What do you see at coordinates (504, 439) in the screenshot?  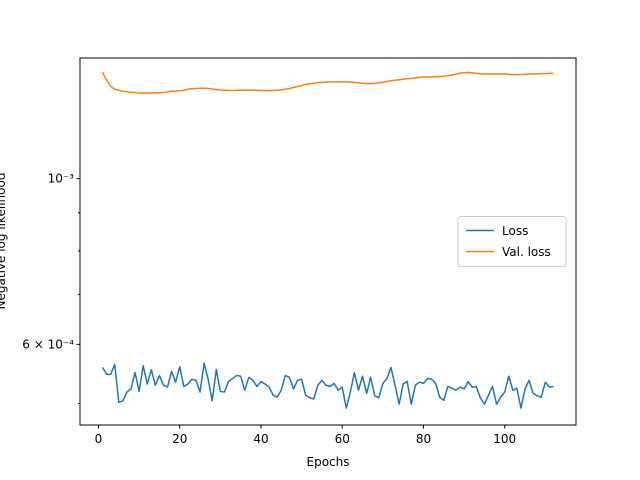 I see `x-tick-label: 100` at bounding box center [504, 439].